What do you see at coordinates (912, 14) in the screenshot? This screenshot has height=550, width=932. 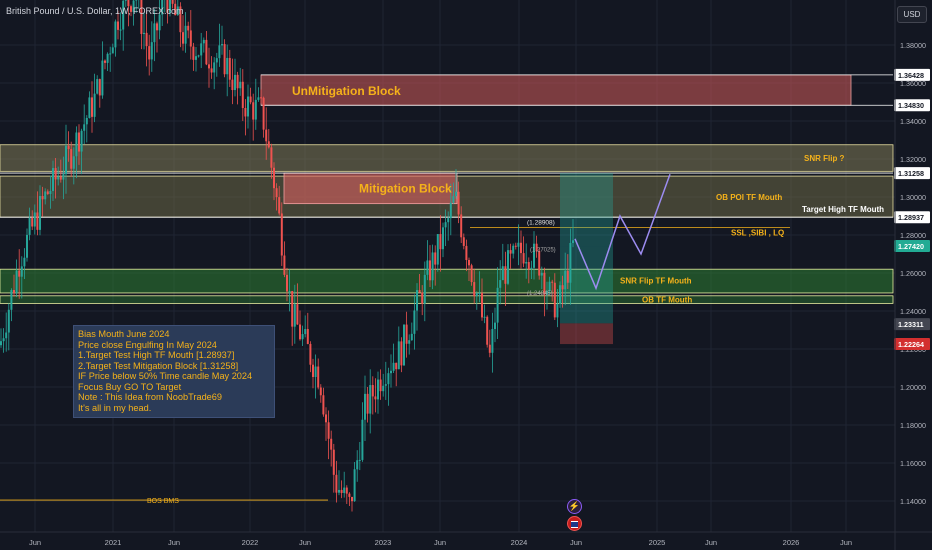 I see `currency-button: USD` at bounding box center [912, 14].